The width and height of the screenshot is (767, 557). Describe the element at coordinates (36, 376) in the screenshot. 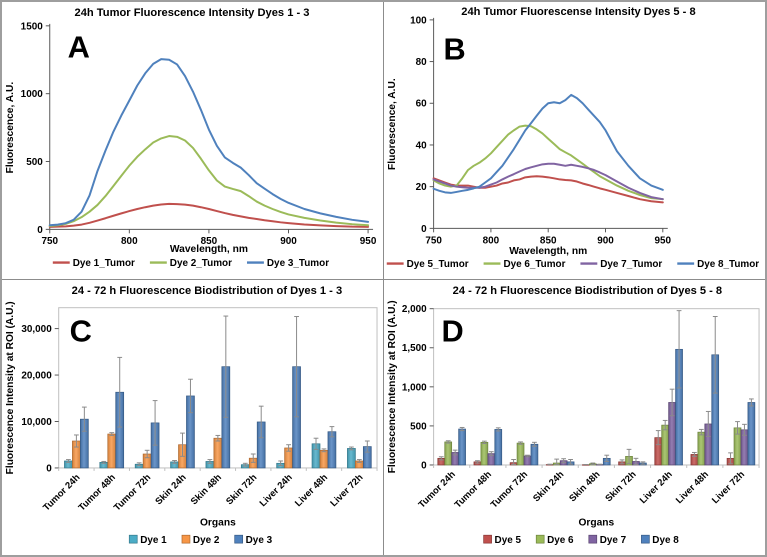

I see `y-tick-label: 20,000` at that location.